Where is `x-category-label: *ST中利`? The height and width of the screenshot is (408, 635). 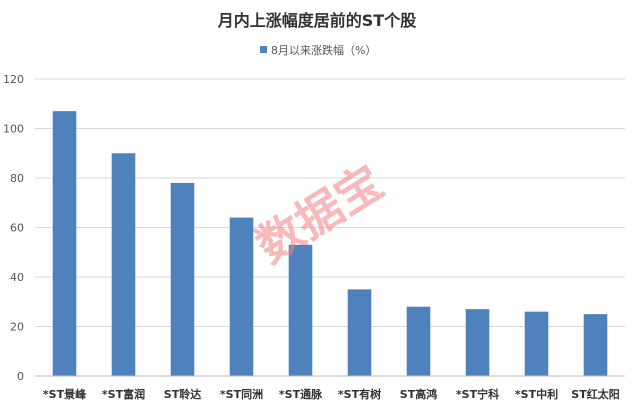
x-category-label: *ST中利 is located at coordinates (536, 394).